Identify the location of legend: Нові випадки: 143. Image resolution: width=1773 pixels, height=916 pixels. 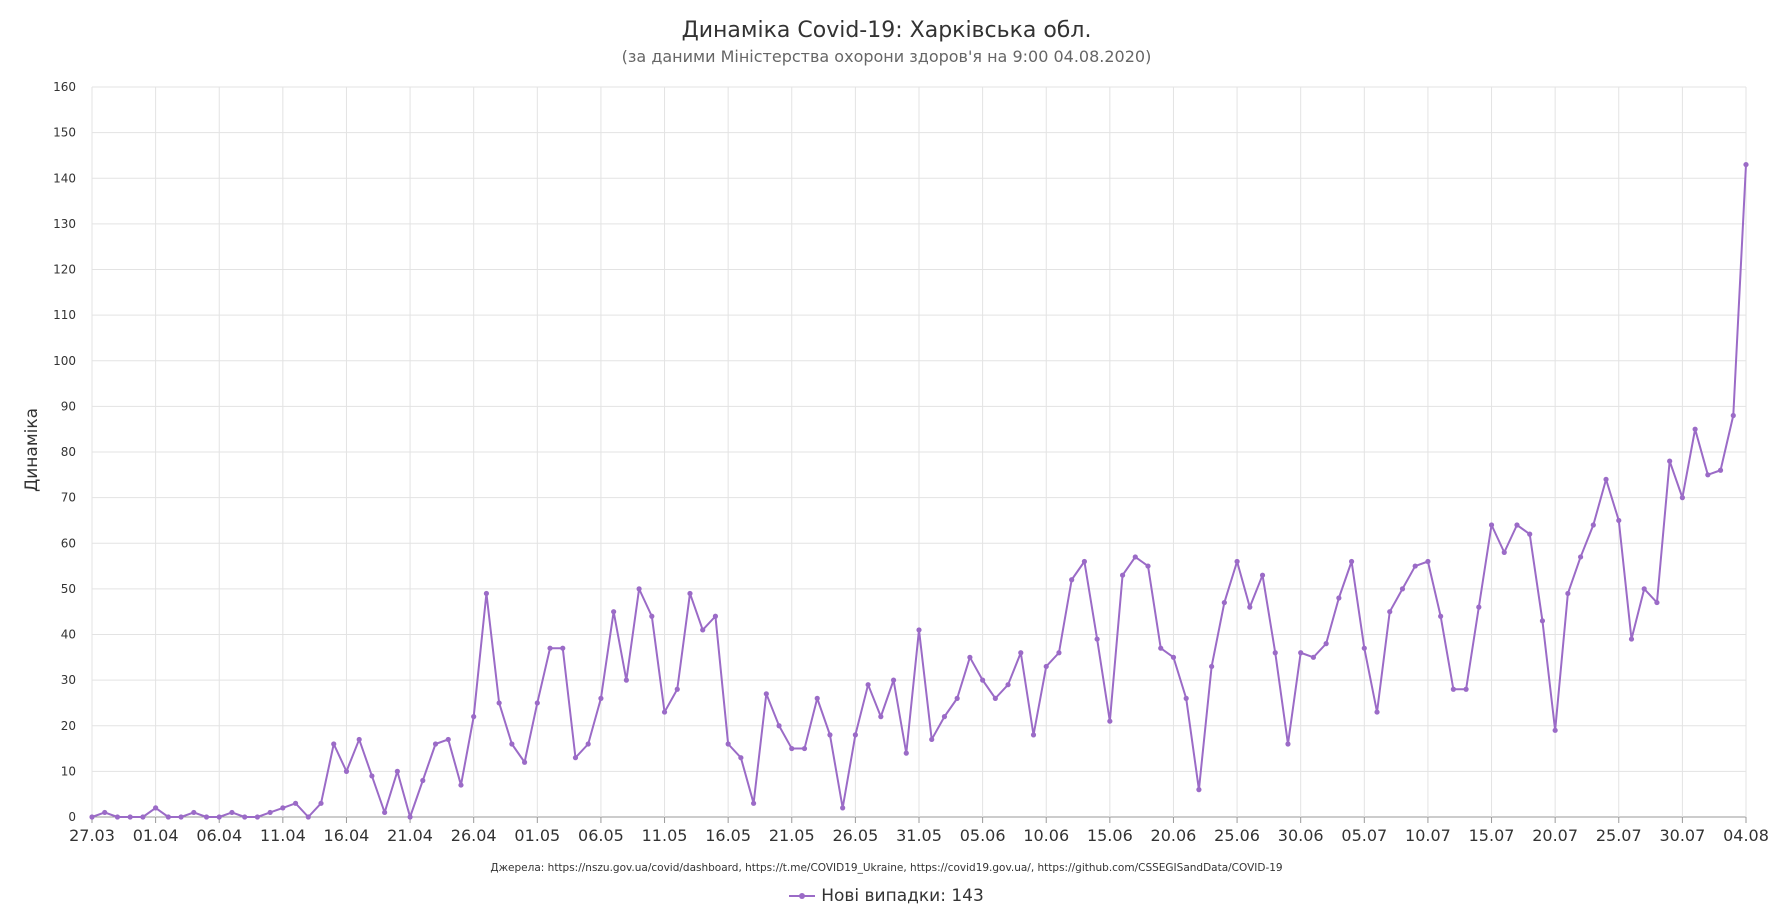
(886, 896).